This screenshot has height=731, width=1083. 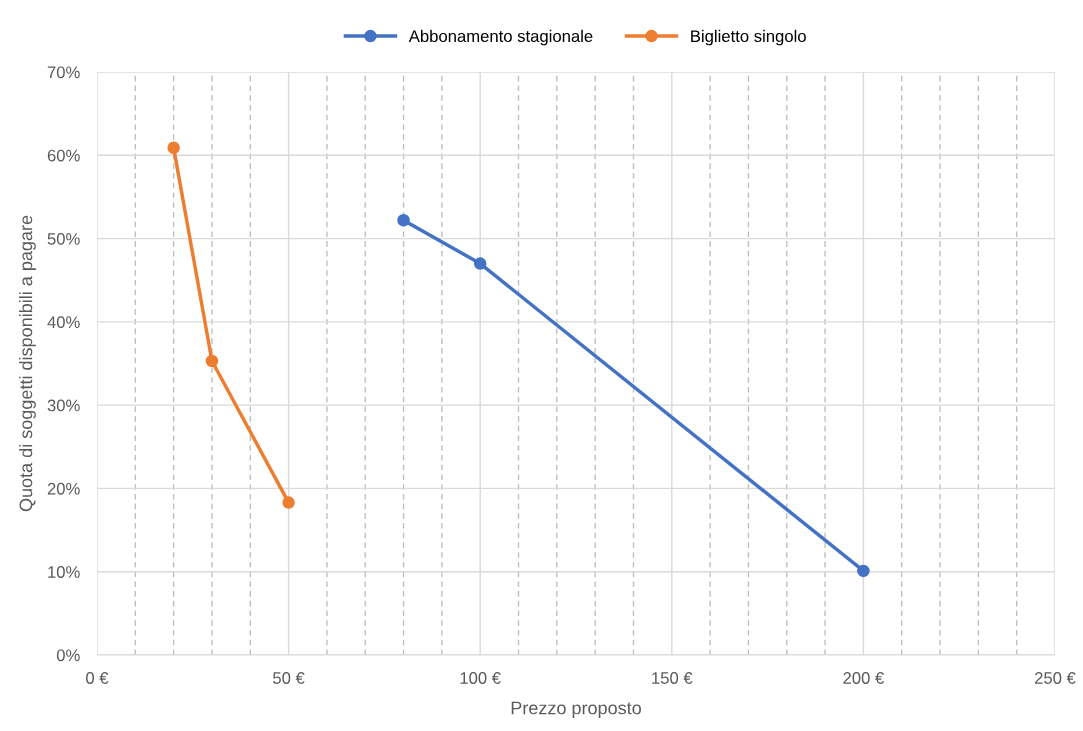 I want to click on y-tick-label: 10%, so click(x=64, y=572).